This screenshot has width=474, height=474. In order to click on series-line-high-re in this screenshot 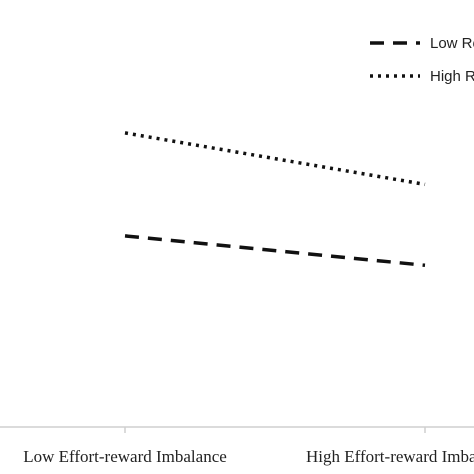, I will do `click(275, 159)`.